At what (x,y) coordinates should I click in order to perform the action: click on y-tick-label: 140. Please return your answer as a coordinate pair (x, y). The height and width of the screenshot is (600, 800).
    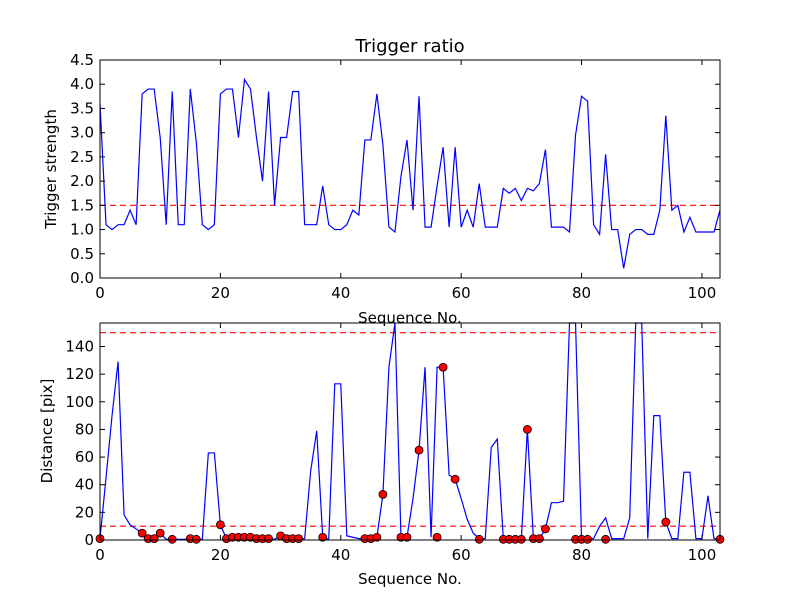
    Looking at the image, I should click on (79, 346).